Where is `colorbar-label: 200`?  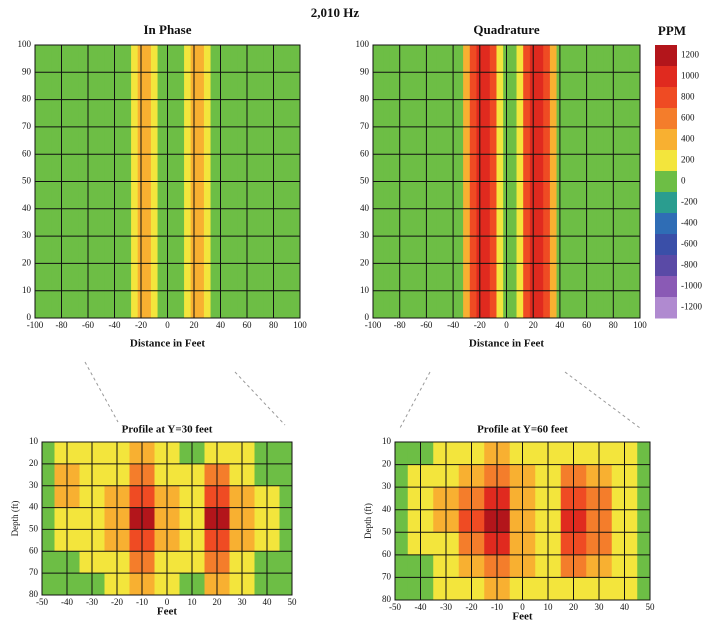
colorbar-label: 200 is located at coordinates (688, 160).